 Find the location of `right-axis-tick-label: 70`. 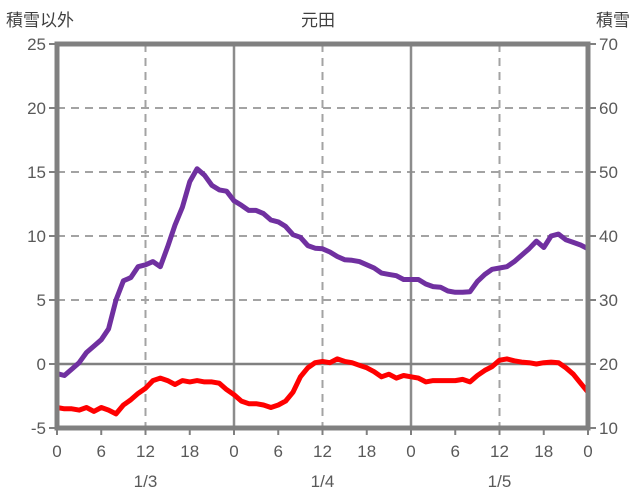

right-axis-tick-label: 70 is located at coordinates (608, 44).